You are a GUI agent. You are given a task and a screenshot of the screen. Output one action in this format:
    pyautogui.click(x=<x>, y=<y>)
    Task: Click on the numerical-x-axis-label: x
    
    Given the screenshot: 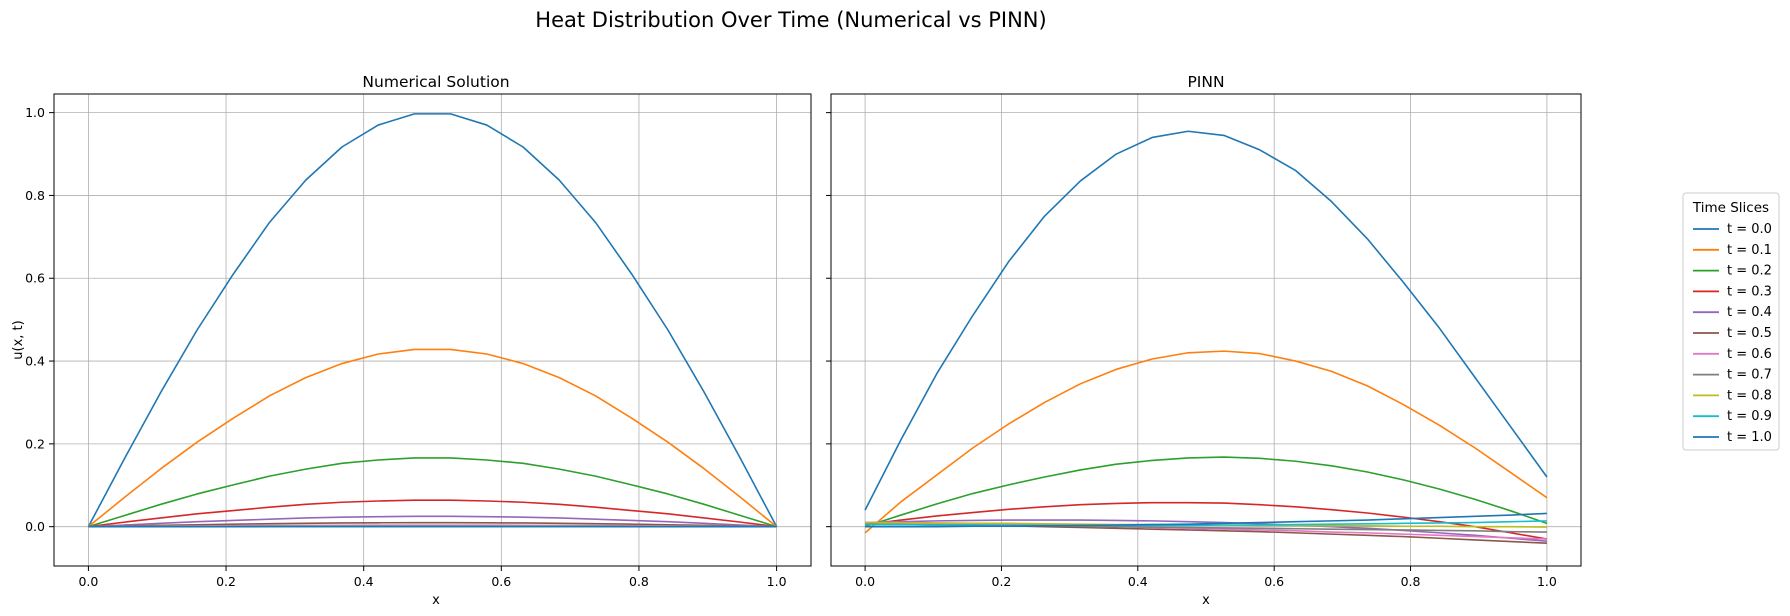 What is the action you would take?
    pyautogui.click(x=436, y=600)
    